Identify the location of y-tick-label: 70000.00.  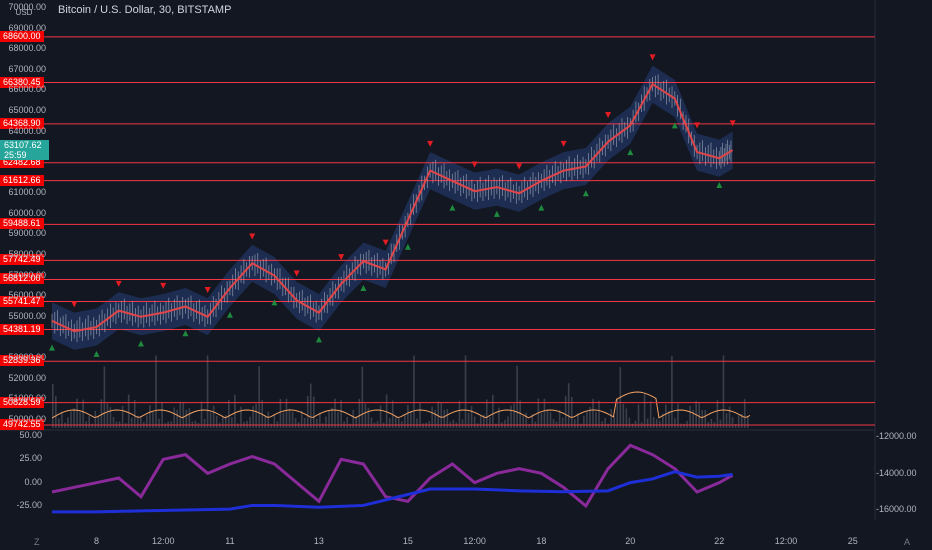
(27, 7).